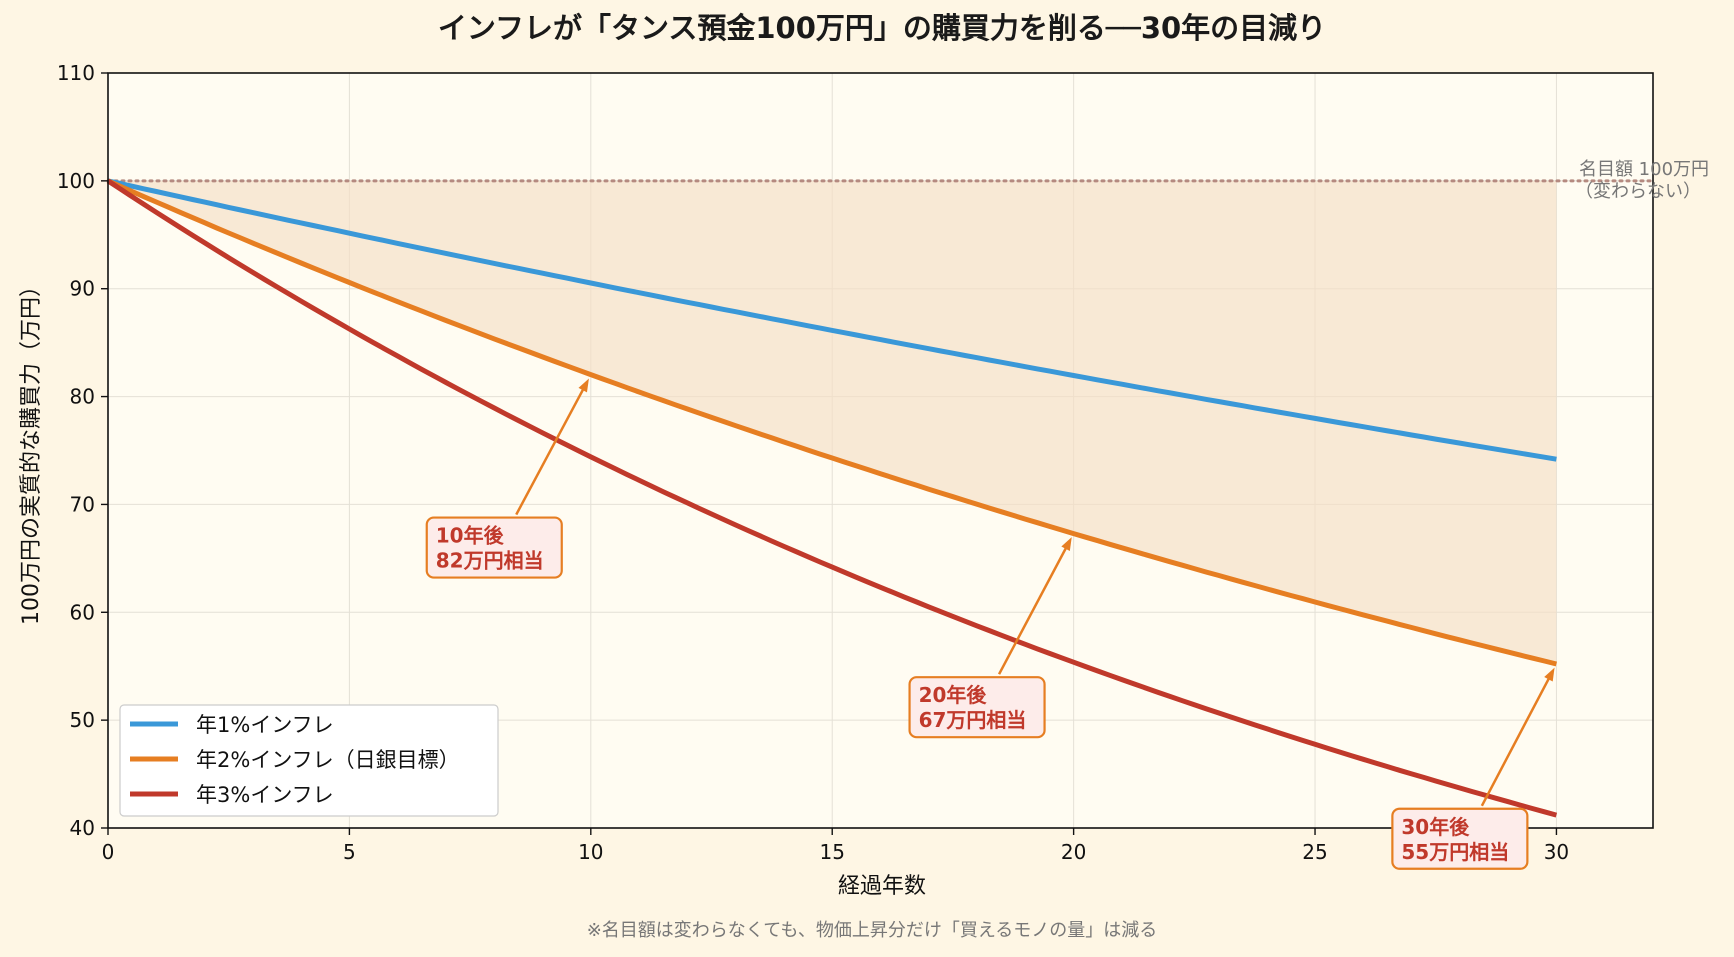 This screenshot has height=957, width=1734. I want to click on x-tick-label: 15, so click(831, 852).